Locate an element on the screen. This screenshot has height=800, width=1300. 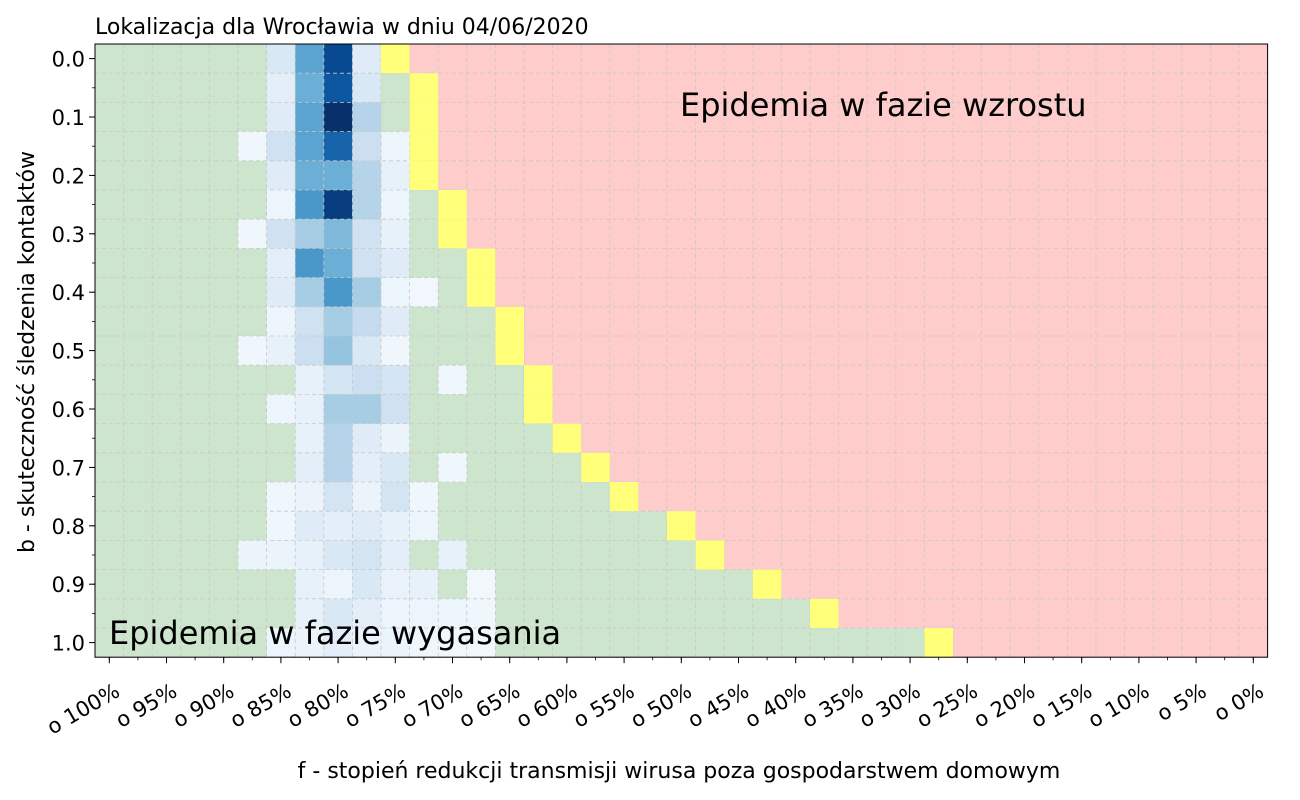
x-tick-label: o 40% is located at coordinates (775, 706).